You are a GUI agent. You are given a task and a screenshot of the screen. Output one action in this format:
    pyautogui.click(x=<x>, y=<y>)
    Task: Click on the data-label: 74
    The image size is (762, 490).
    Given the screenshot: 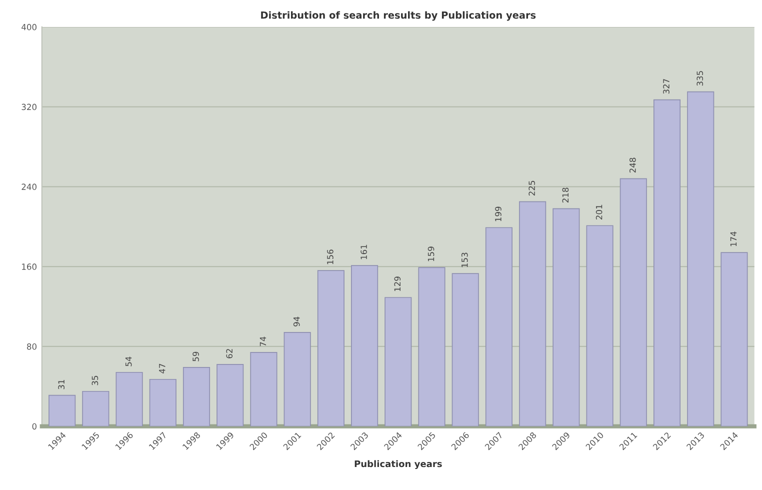 What is the action you would take?
    pyautogui.click(x=263, y=341)
    